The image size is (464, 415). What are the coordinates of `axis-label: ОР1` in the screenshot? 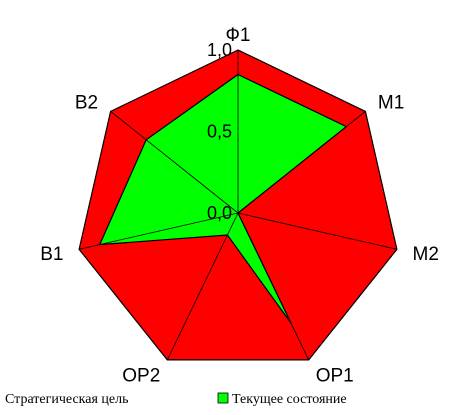 It's located at (335, 375).